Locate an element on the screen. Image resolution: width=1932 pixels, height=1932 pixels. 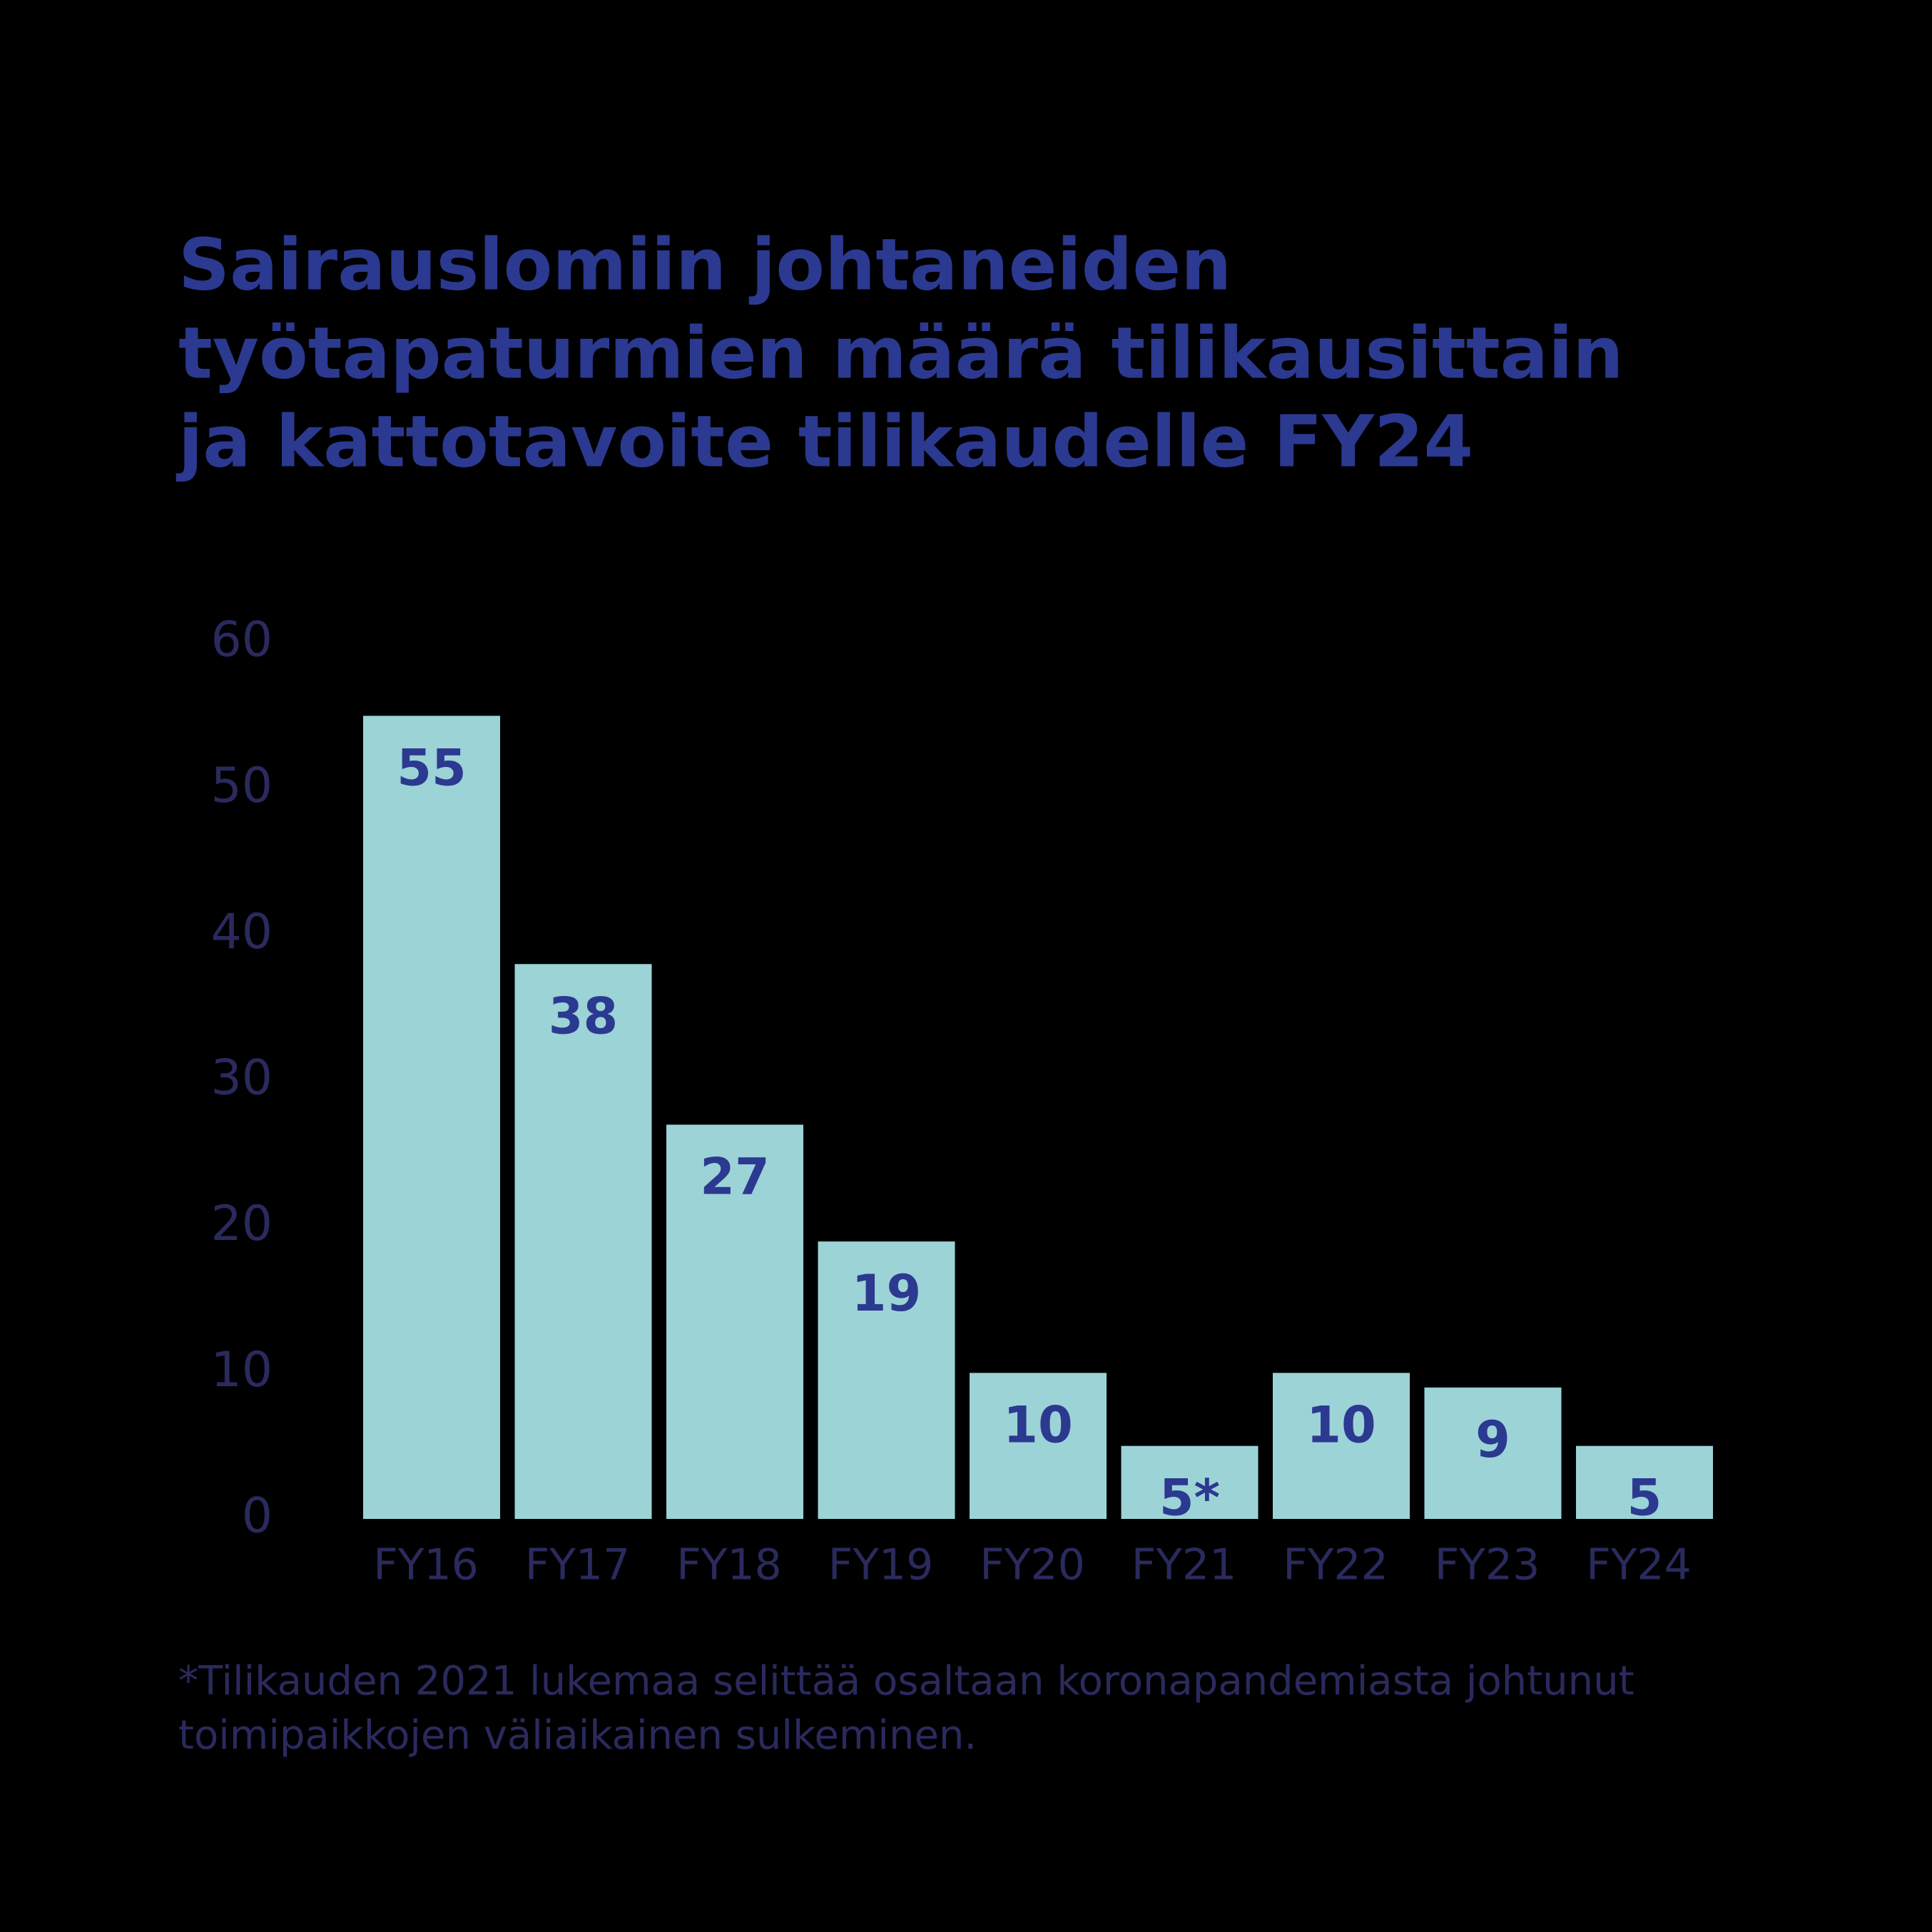
x-tick-label: FY20 is located at coordinates (1032, 1565).